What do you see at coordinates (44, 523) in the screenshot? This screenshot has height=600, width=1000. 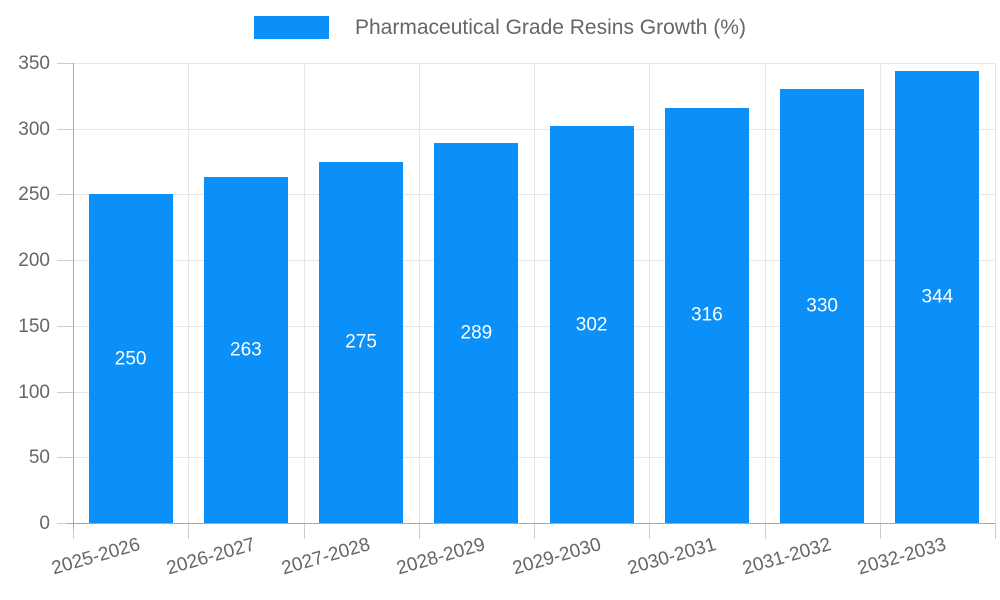 I see `y-tick-label: 0` at bounding box center [44, 523].